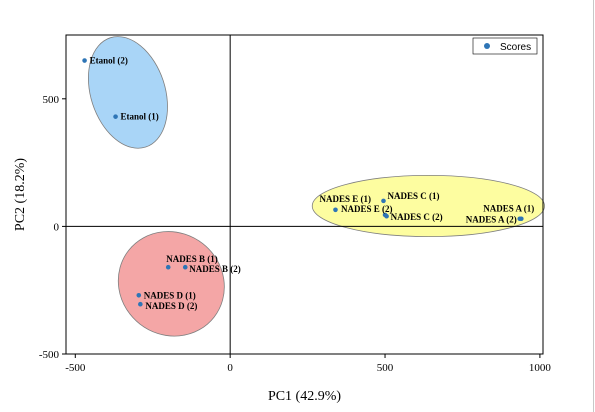 This screenshot has height=412, width=595. I want to click on data-point-label: NADES C (1), so click(413, 196).